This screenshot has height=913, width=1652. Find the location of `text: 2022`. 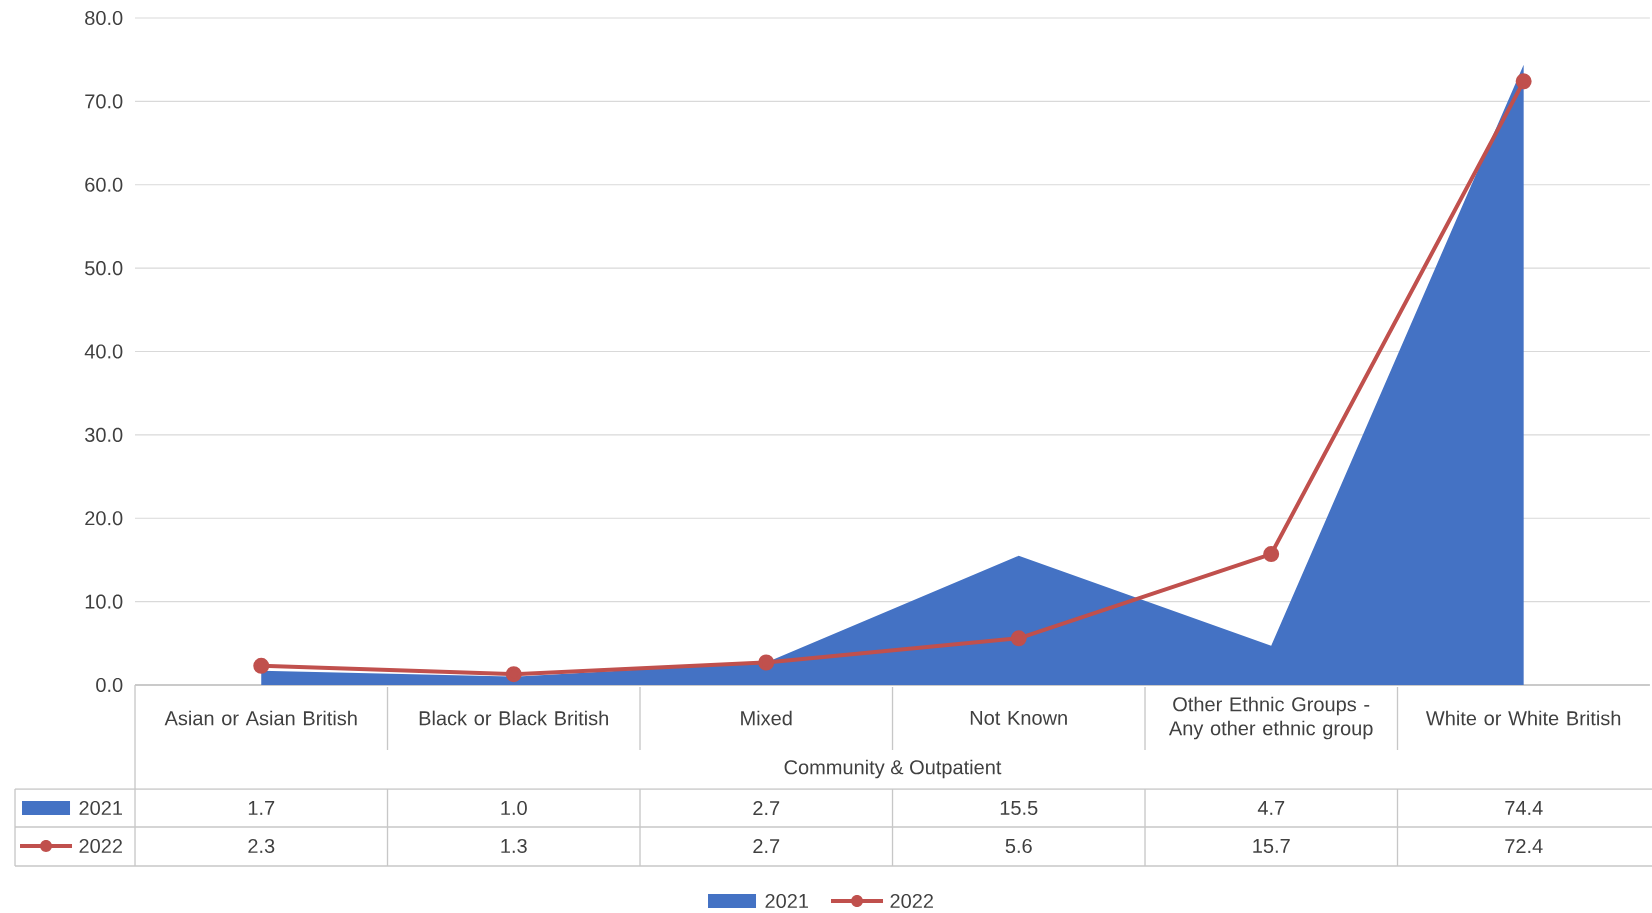

text: 2022 is located at coordinates (911, 901).